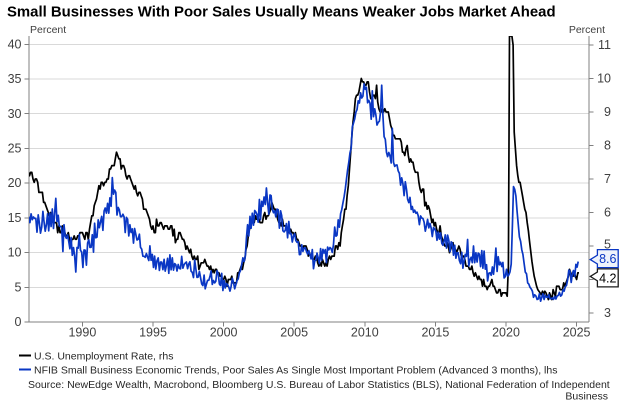 This screenshot has height=412, width=625. I want to click on svg-text: Business, so click(586, 397).